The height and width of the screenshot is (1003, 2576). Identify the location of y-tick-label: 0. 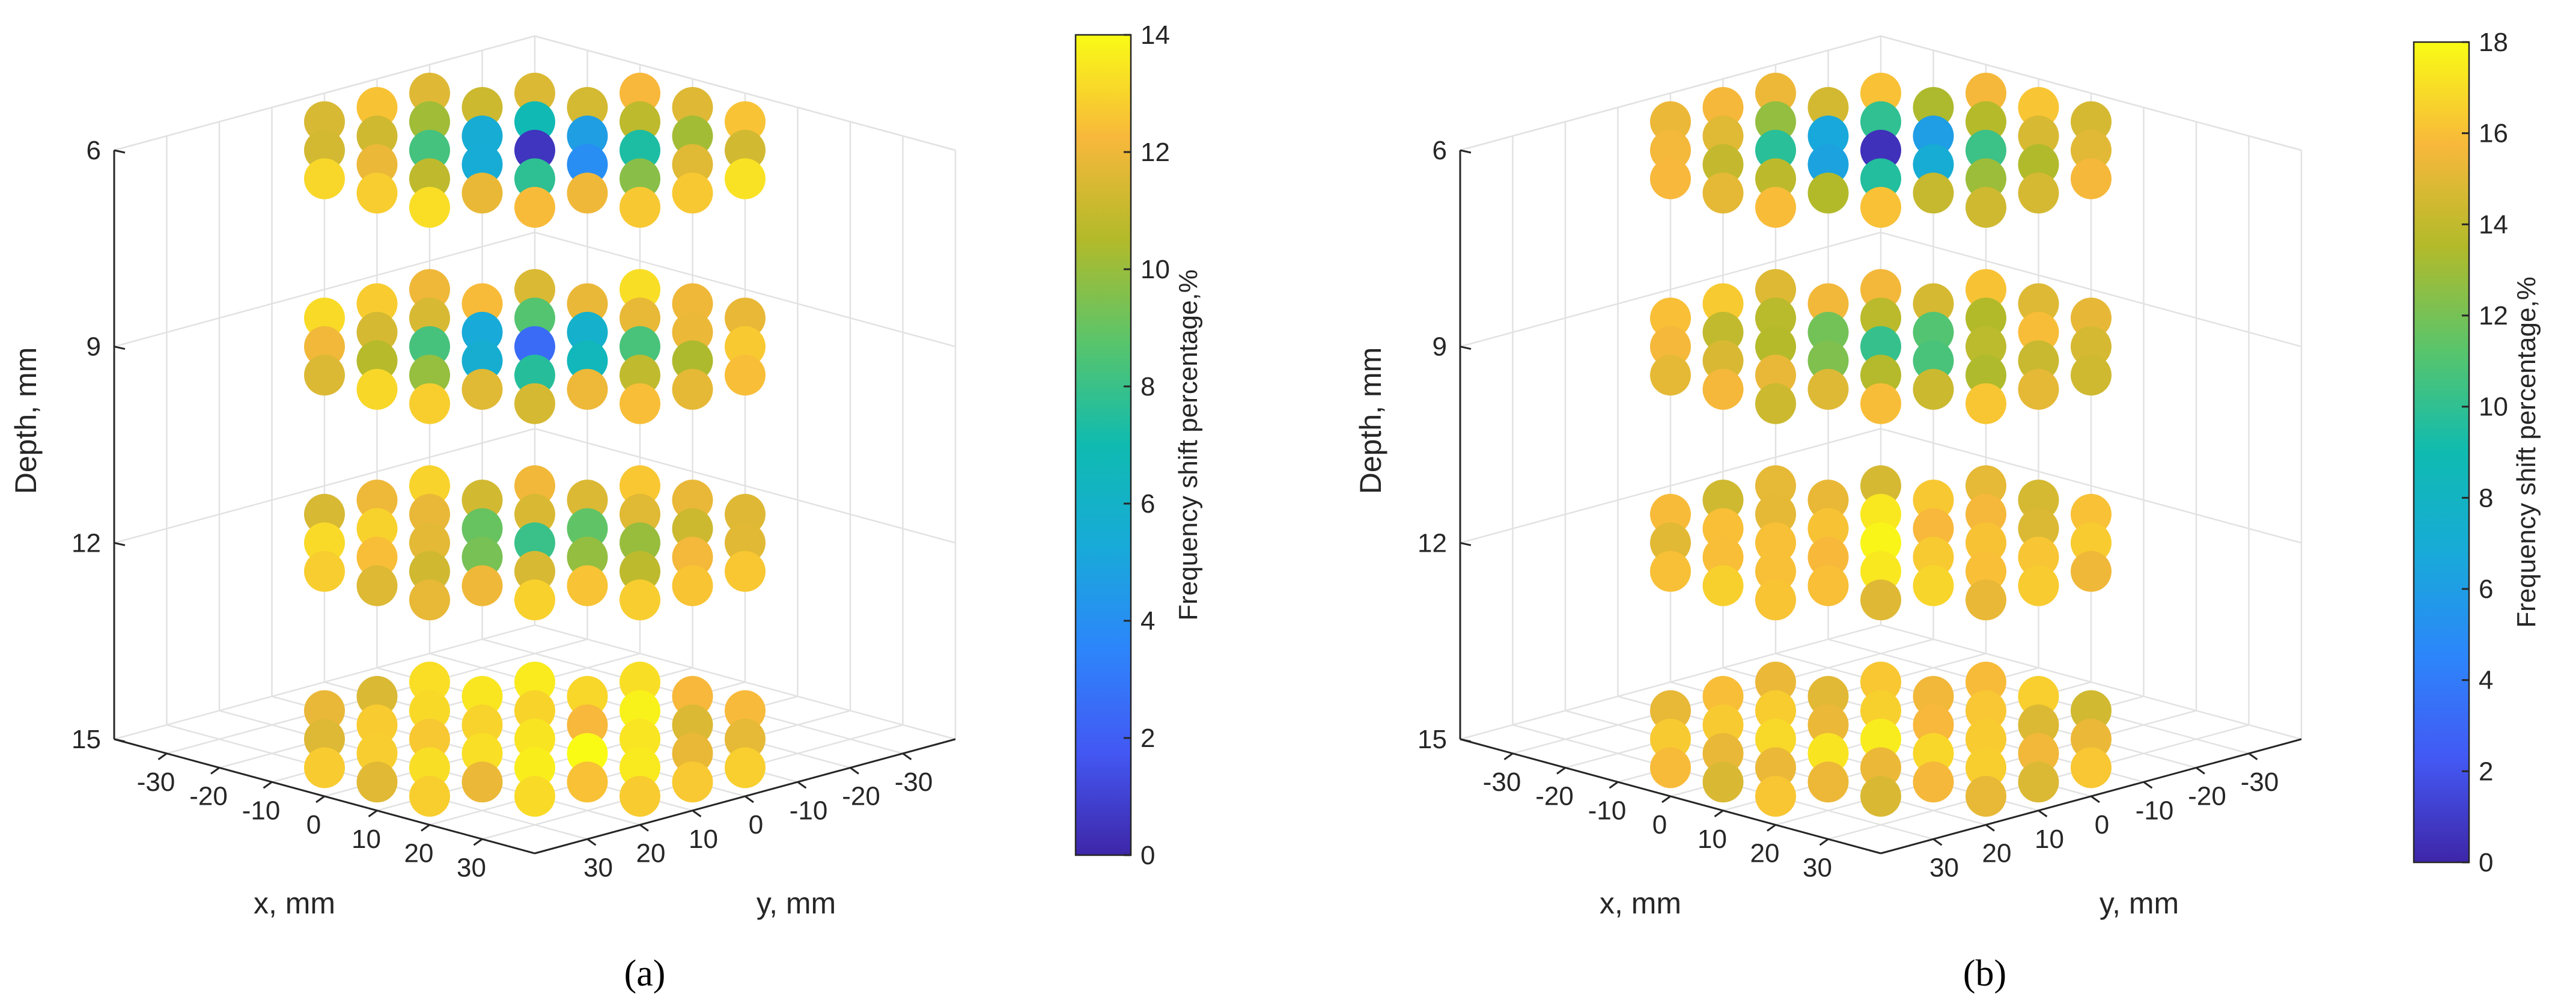
(756, 825).